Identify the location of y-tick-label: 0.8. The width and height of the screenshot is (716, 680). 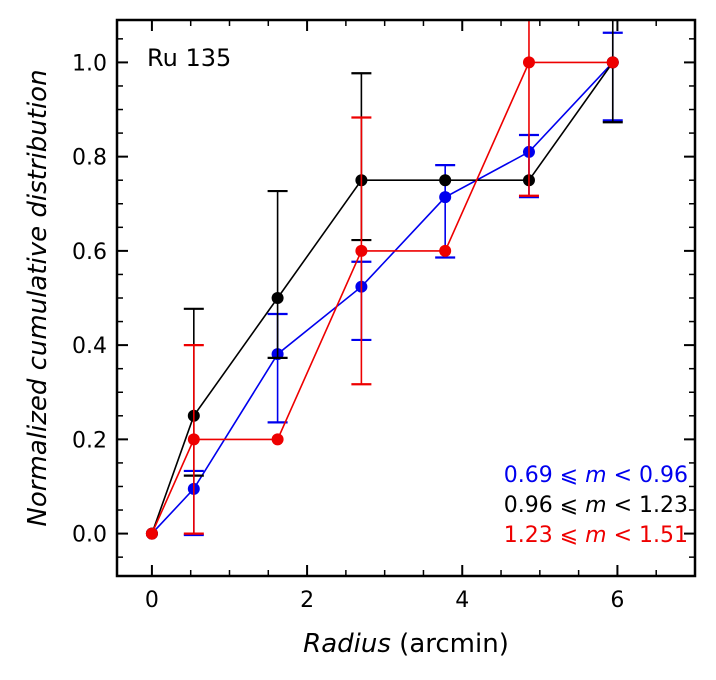
(89, 158).